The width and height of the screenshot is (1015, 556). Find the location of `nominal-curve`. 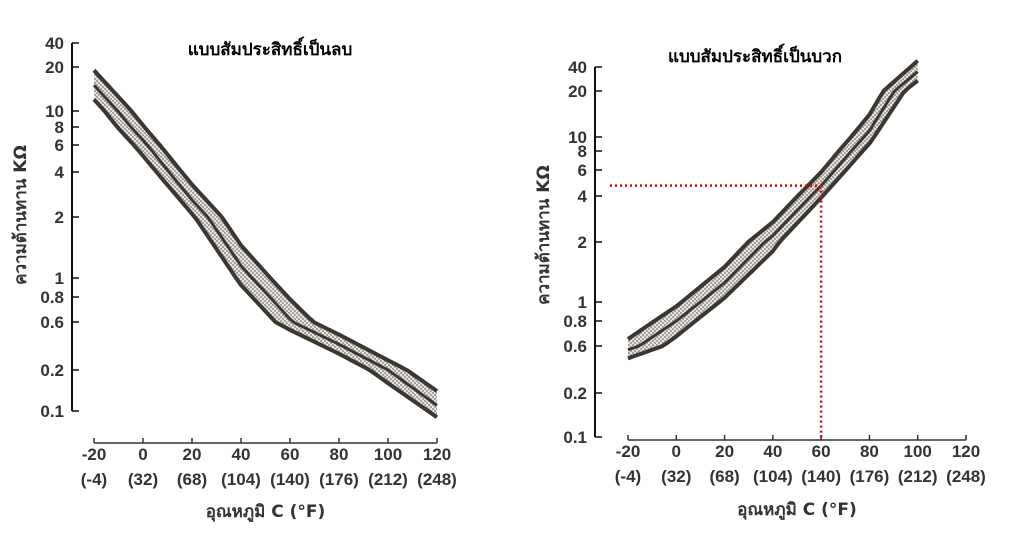

nominal-curve is located at coordinates (773, 211).